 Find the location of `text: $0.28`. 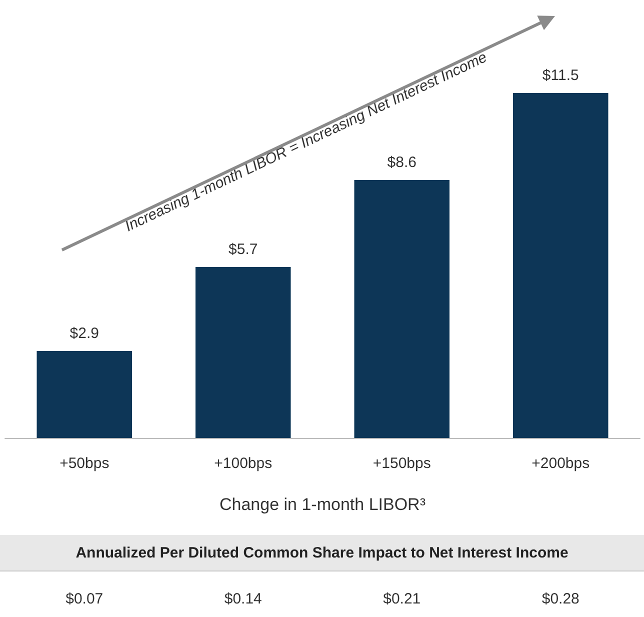

text: $0.28 is located at coordinates (561, 599).